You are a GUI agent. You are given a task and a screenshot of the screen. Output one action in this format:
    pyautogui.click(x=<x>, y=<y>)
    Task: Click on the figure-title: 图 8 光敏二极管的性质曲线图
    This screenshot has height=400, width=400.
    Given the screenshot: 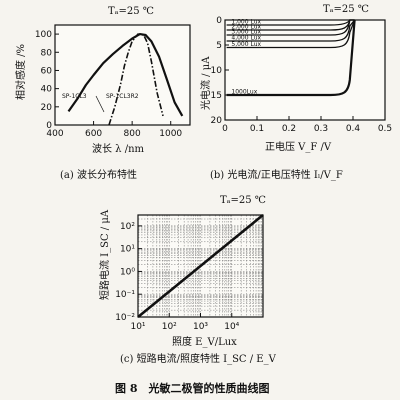 What is the action you would take?
    pyautogui.click(x=192, y=388)
    